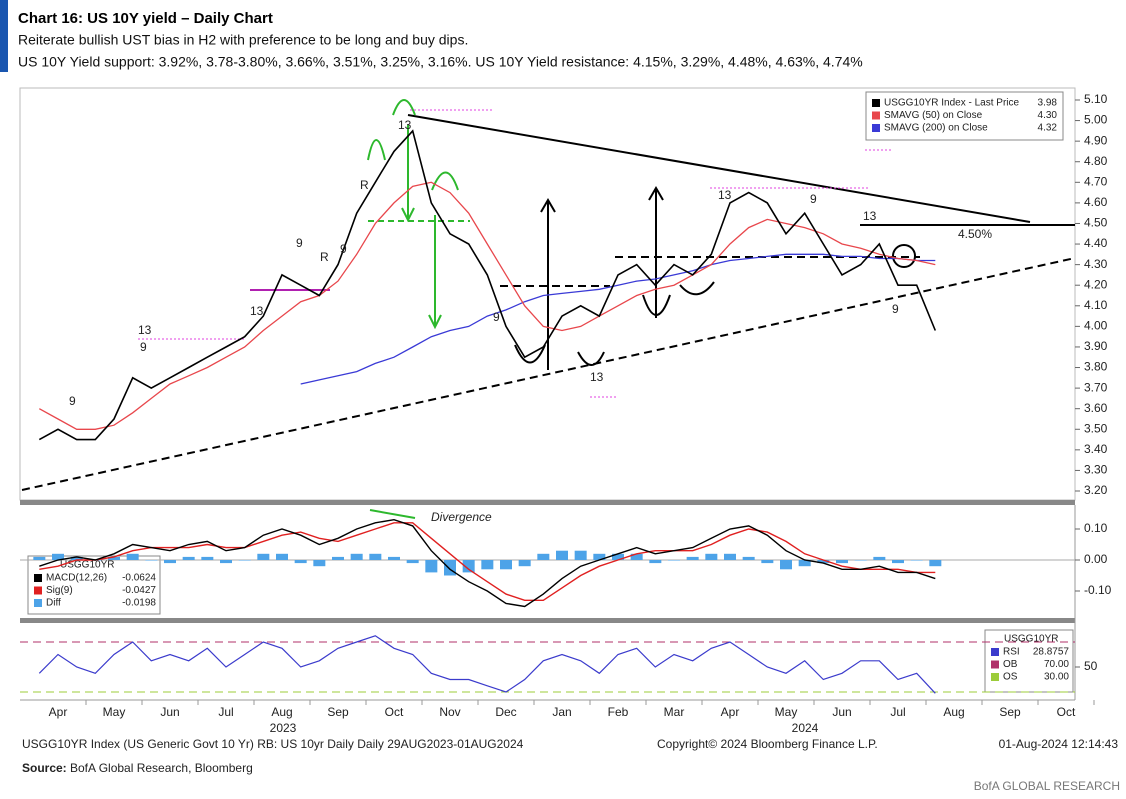  What do you see at coordinates (1096, 346) in the screenshot?
I see `y-tick-label: 3.90` at bounding box center [1096, 346].